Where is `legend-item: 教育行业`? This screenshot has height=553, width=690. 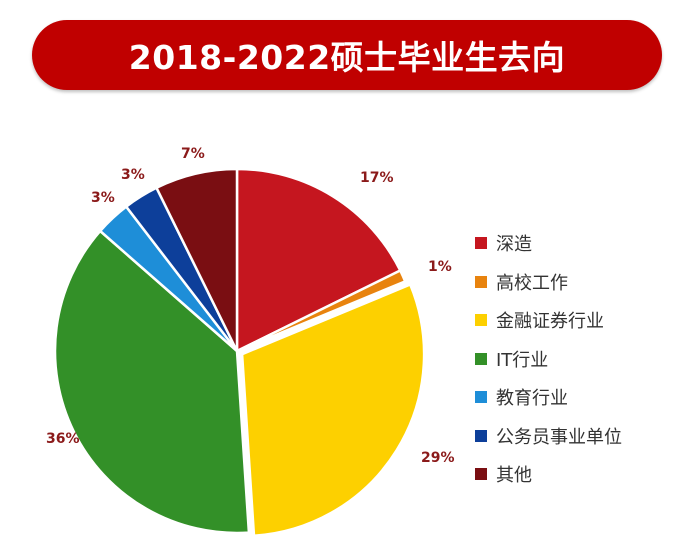 legend-item: 教育行业 is located at coordinates (548, 397).